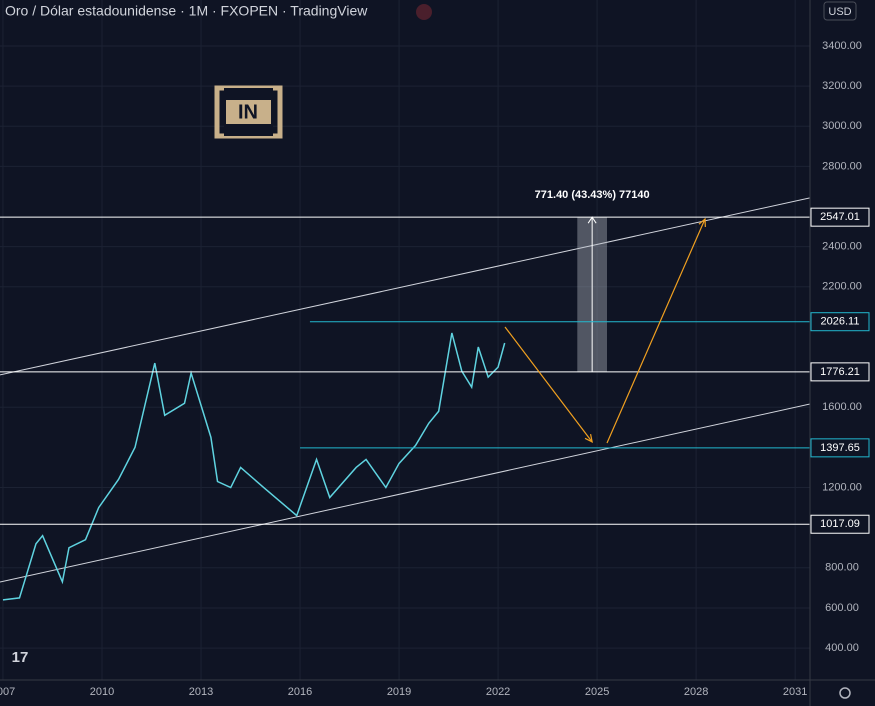  What do you see at coordinates (842, 648) in the screenshot?
I see `y-tick-label: 400.00` at bounding box center [842, 648].